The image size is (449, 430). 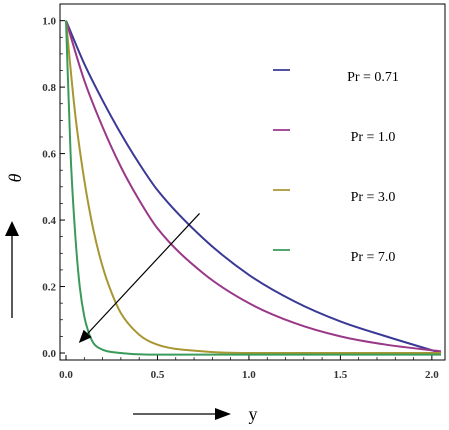 What do you see at coordinates (182, 414) in the screenshot?
I see `x-axis-arrow-icon` at bounding box center [182, 414].